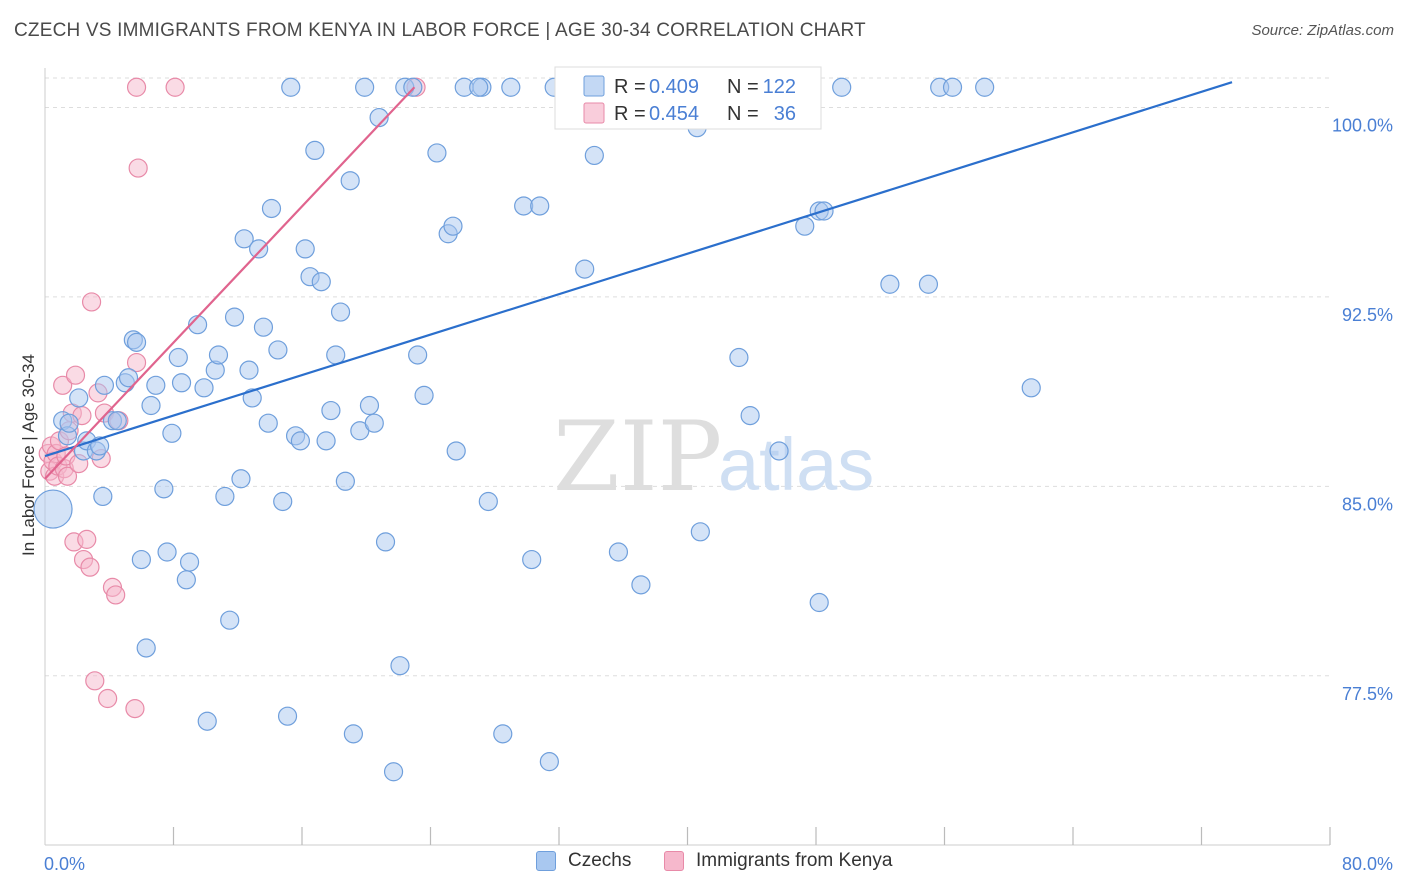  I want to click on legend-n-value-0: 122, so click(779, 87).